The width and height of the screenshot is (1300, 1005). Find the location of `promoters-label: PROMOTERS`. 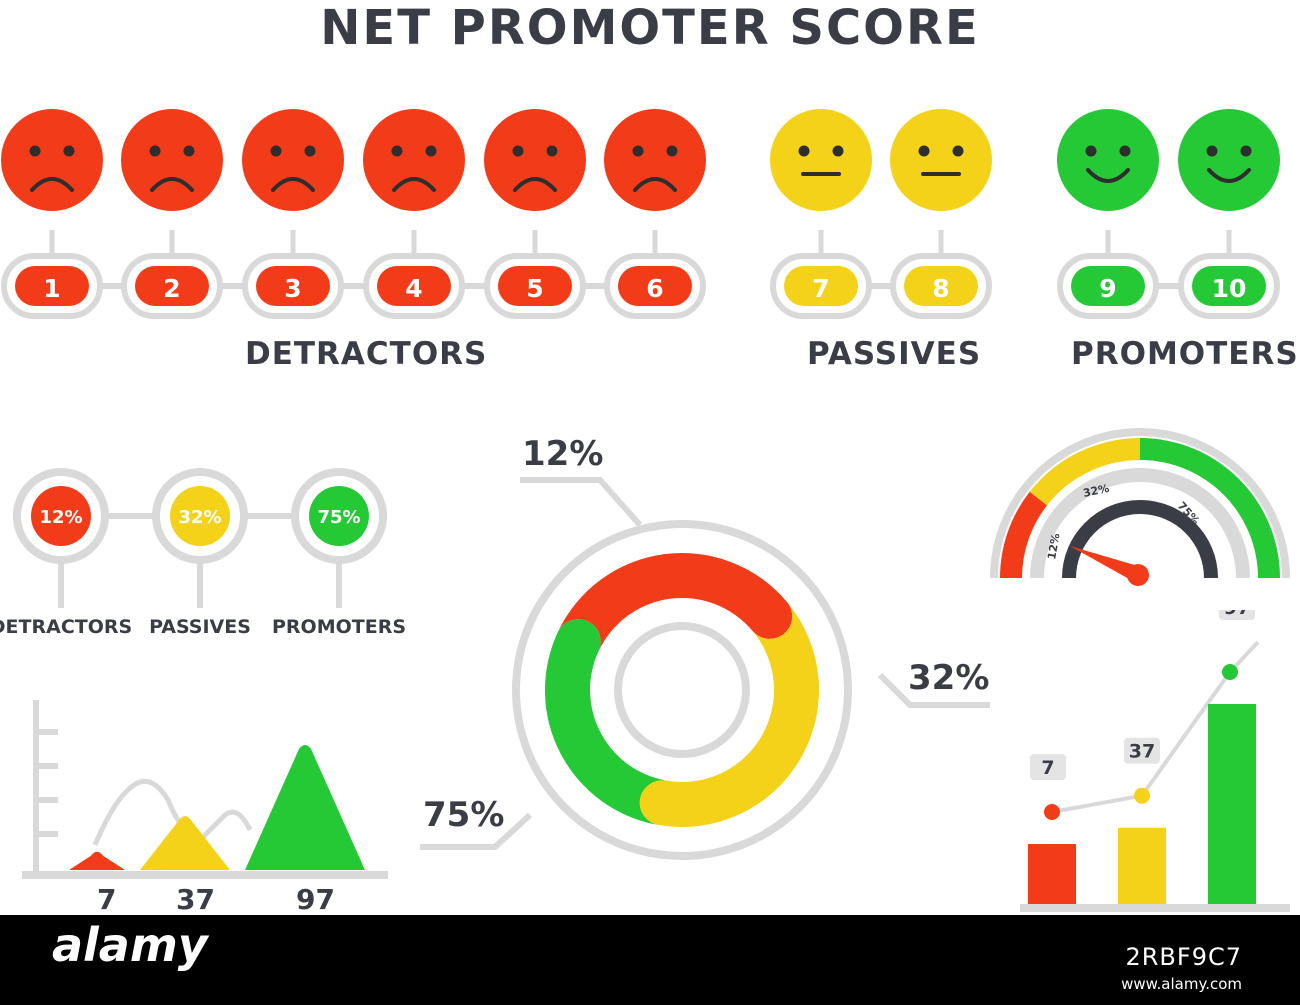

promoters-label: PROMOTERS is located at coordinates (1185, 354).